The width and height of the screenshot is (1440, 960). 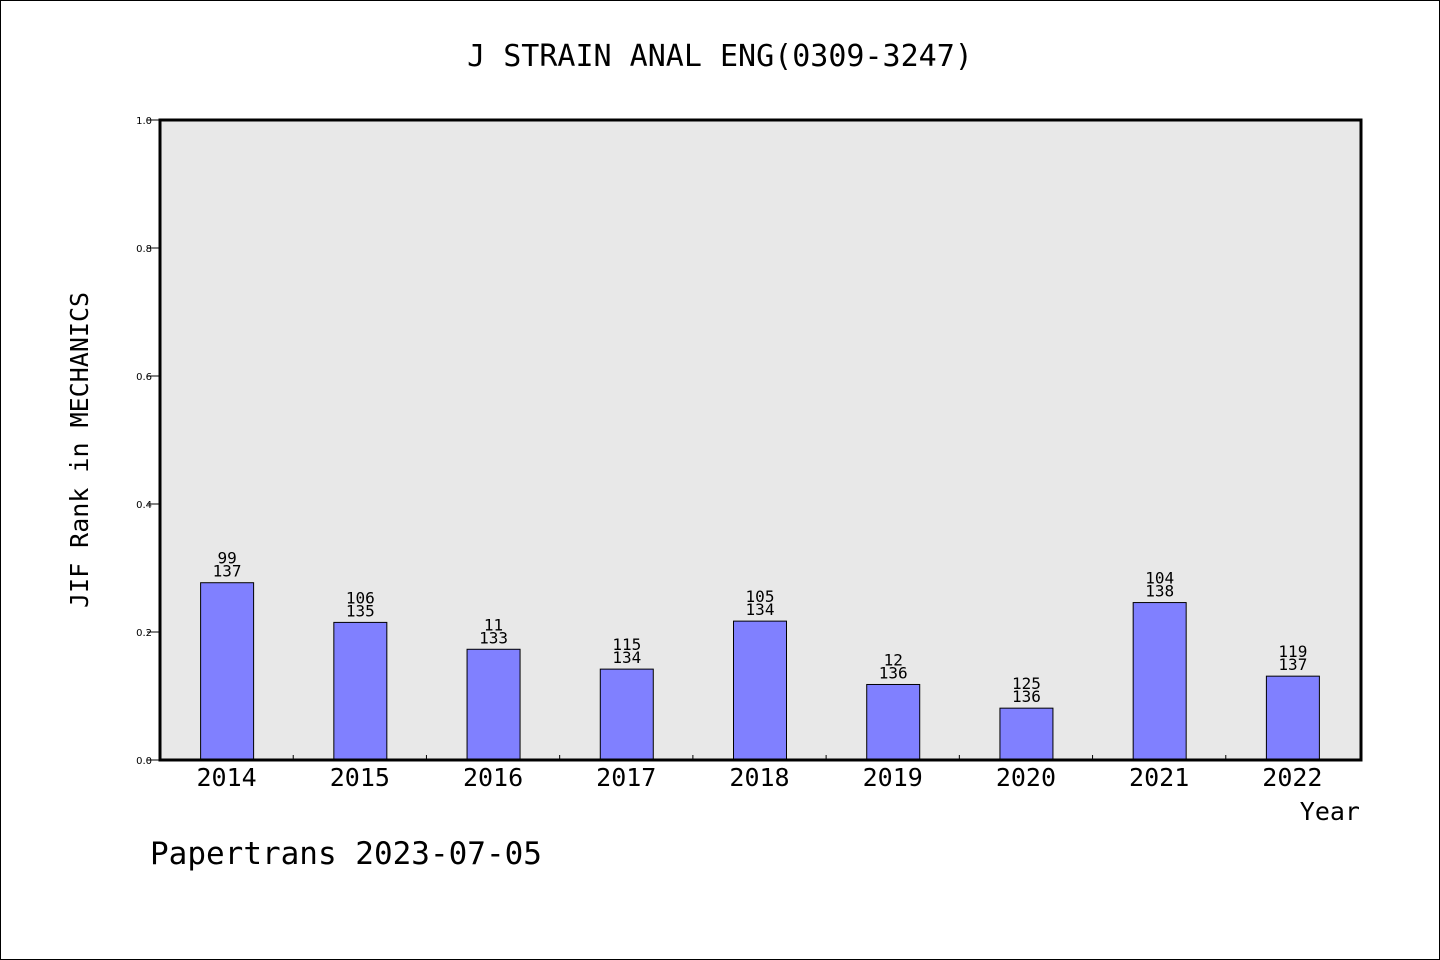 I want to click on y-tick-label: 0.2, so click(x=144, y=633).